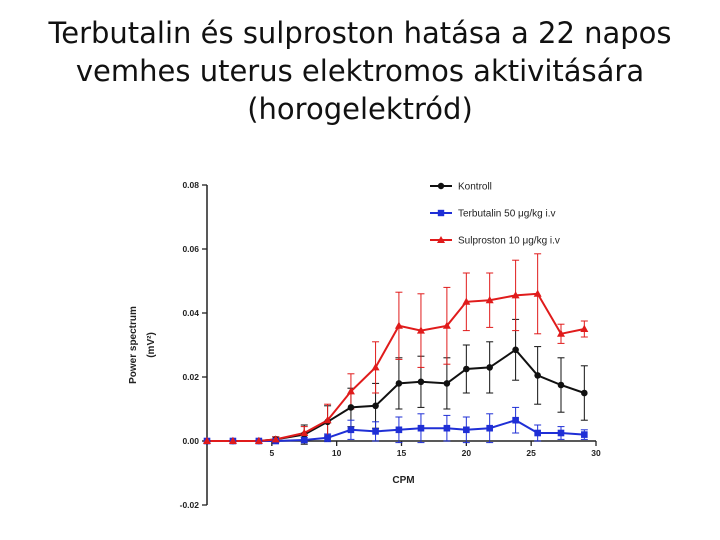 The image size is (720, 540). What do you see at coordinates (190, 185) in the screenshot?
I see `y-tick-label: 0.08` at bounding box center [190, 185].